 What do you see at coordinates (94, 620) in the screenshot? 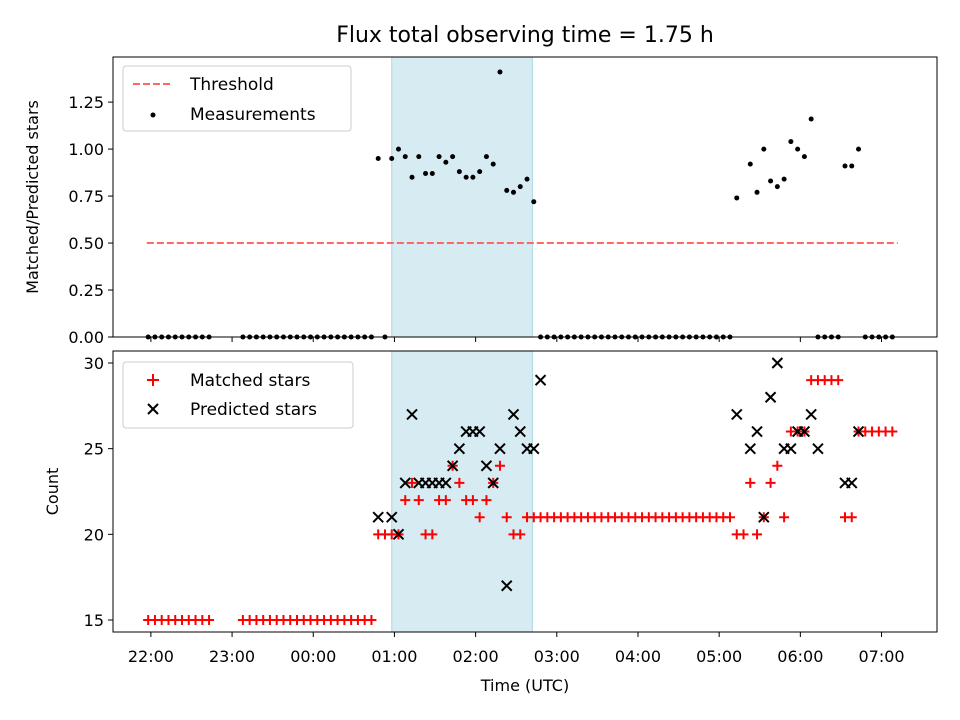
I see `y-tick-label: 15` at bounding box center [94, 620].